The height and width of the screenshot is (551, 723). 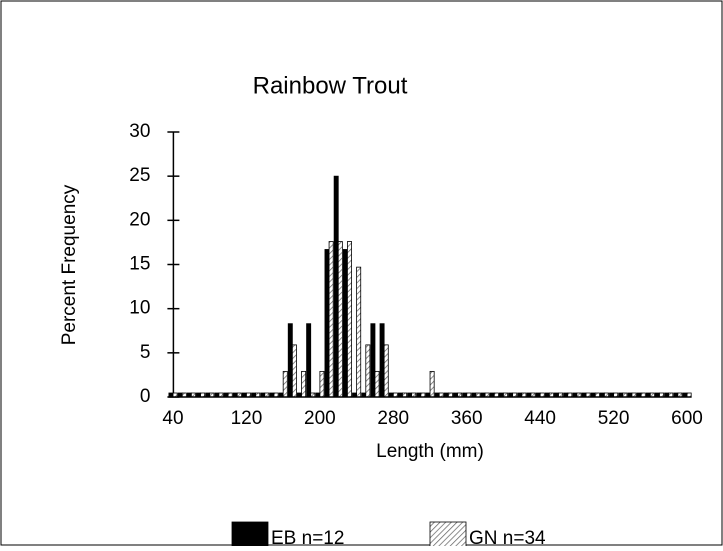 What do you see at coordinates (507, 537) in the screenshot?
I see `legend-label: GN n=34` at bounding box center [507, 537].